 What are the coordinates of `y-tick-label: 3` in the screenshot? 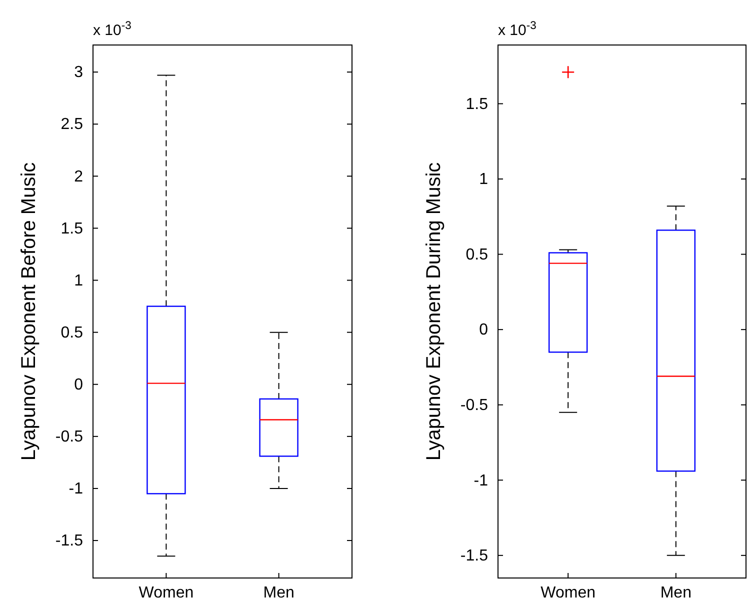 It's located at (79, 73).